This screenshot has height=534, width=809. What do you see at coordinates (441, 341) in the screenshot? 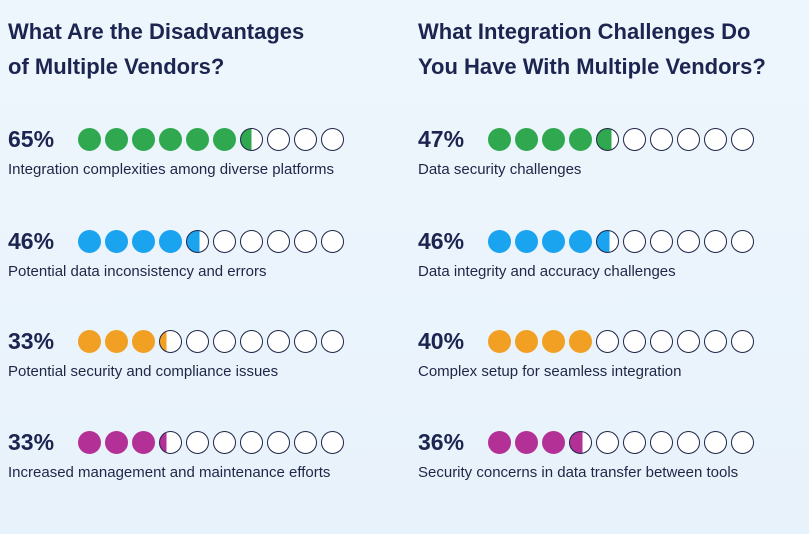
I see `right-stat-3-percent: 40%` at bounding box center [441, 341].